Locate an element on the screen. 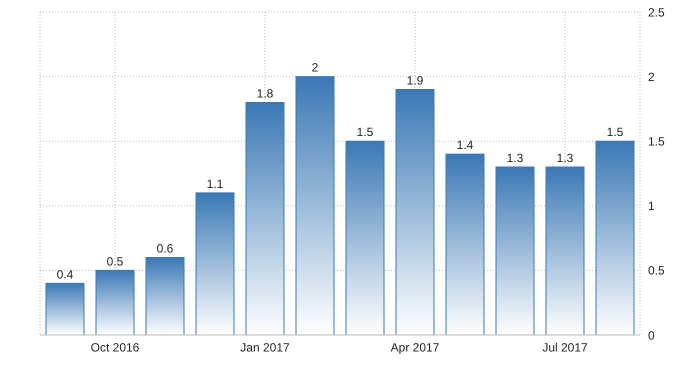 The image size is (700, 375). data-label: 1.9 is located at coordinates (415, 81).